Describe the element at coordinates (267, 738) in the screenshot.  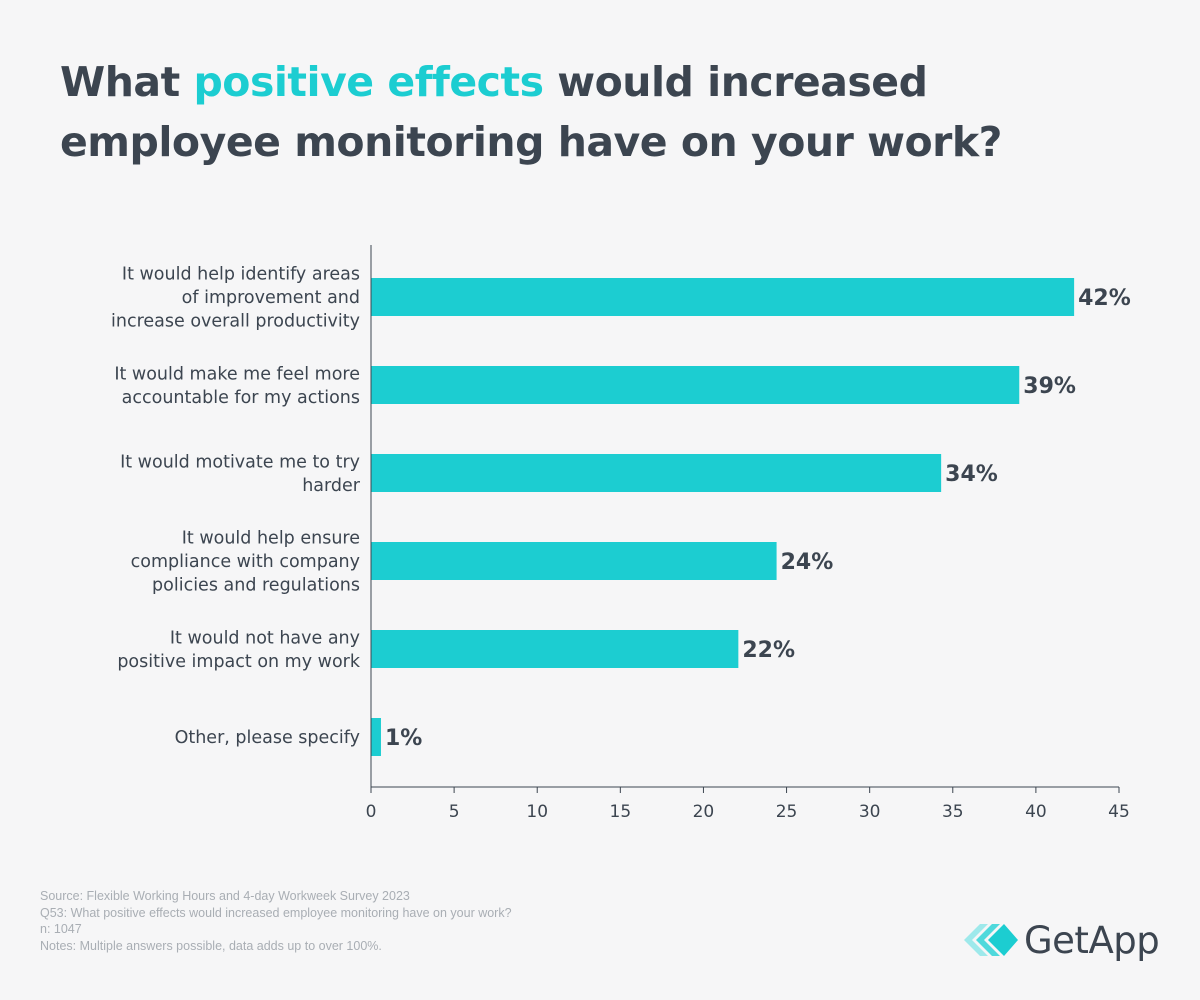
I see `category-label: Other, please specify` at that location.